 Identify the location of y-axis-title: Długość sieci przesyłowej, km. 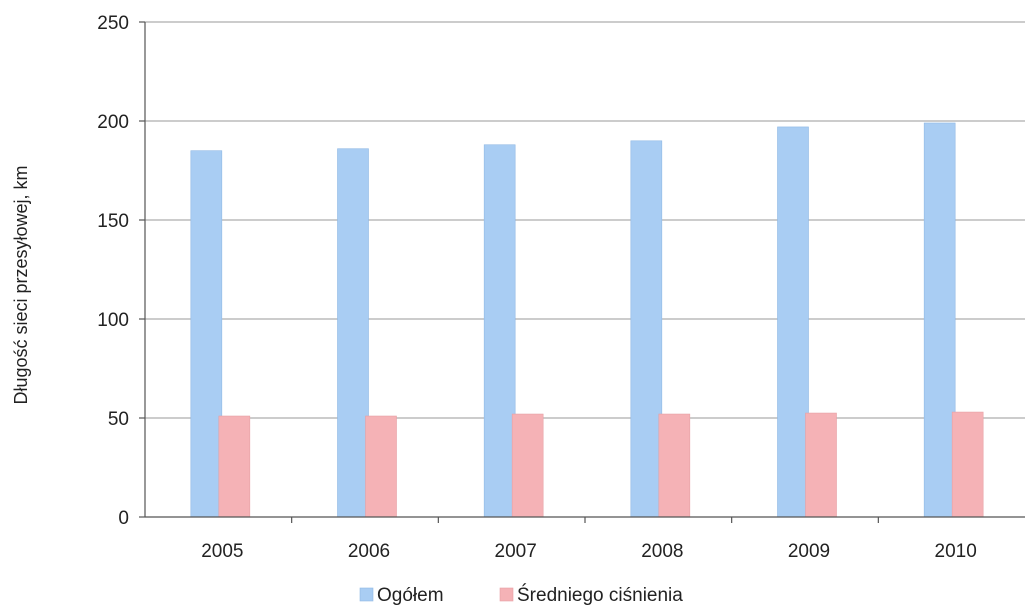
(21, 284).